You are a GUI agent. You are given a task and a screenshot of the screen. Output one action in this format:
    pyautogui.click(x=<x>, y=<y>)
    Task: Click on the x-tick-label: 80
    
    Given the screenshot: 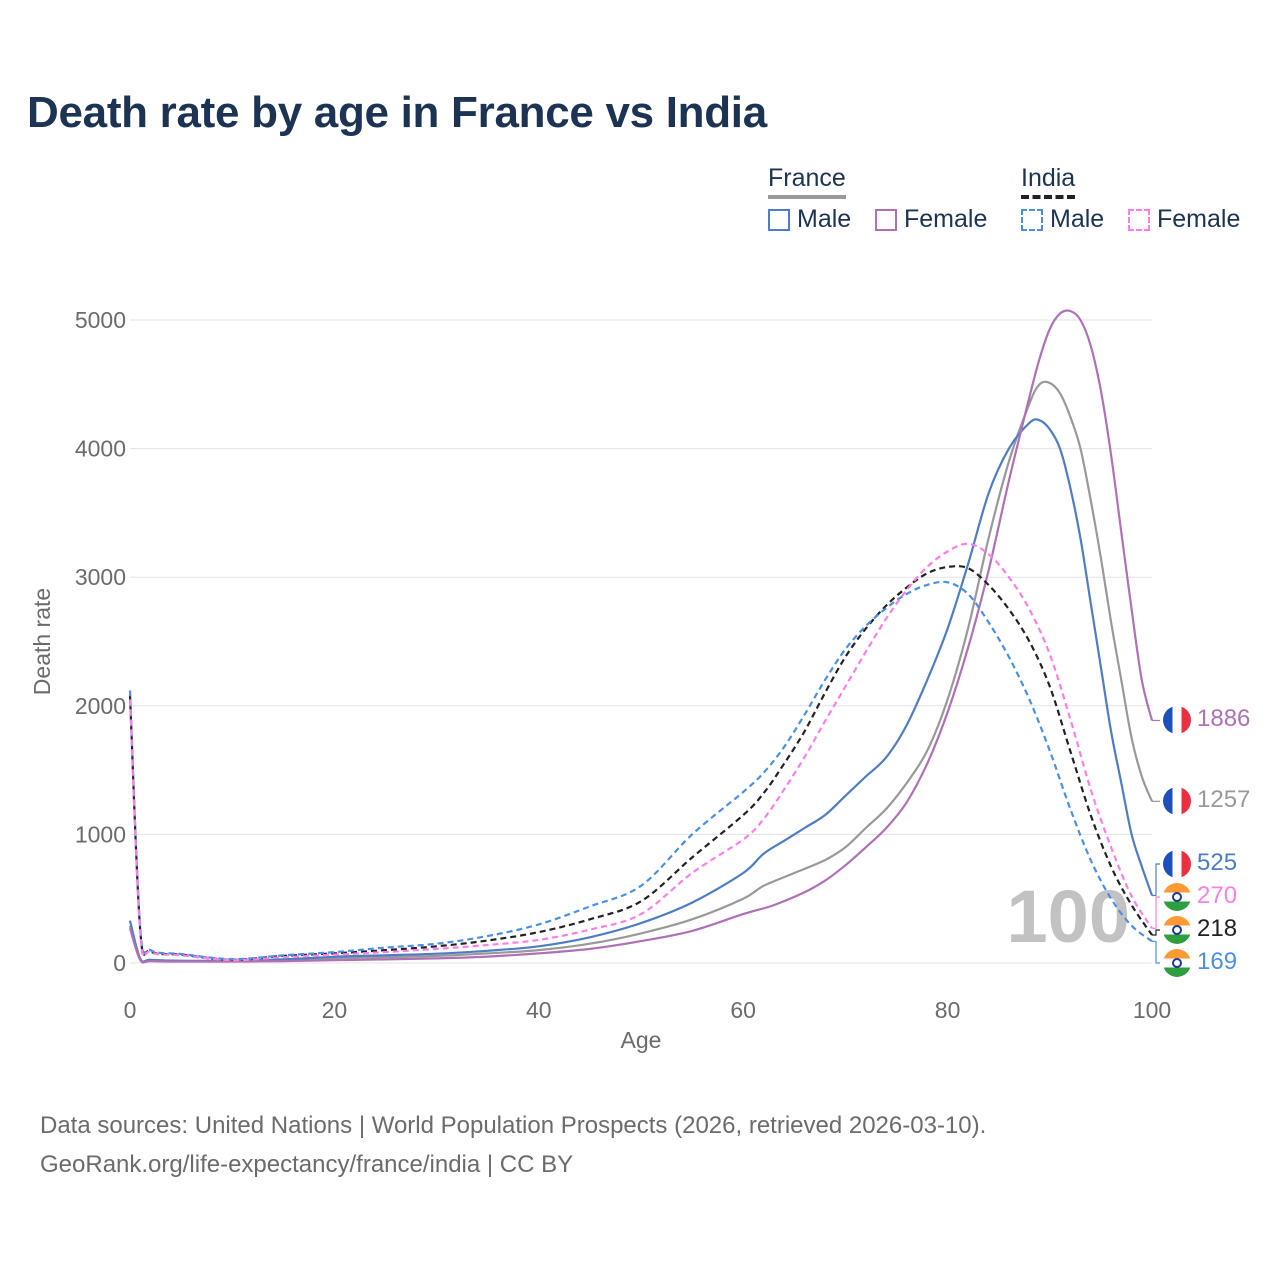 What is the action you would take?
    pyautogui.click(x=948, y=1010)
    